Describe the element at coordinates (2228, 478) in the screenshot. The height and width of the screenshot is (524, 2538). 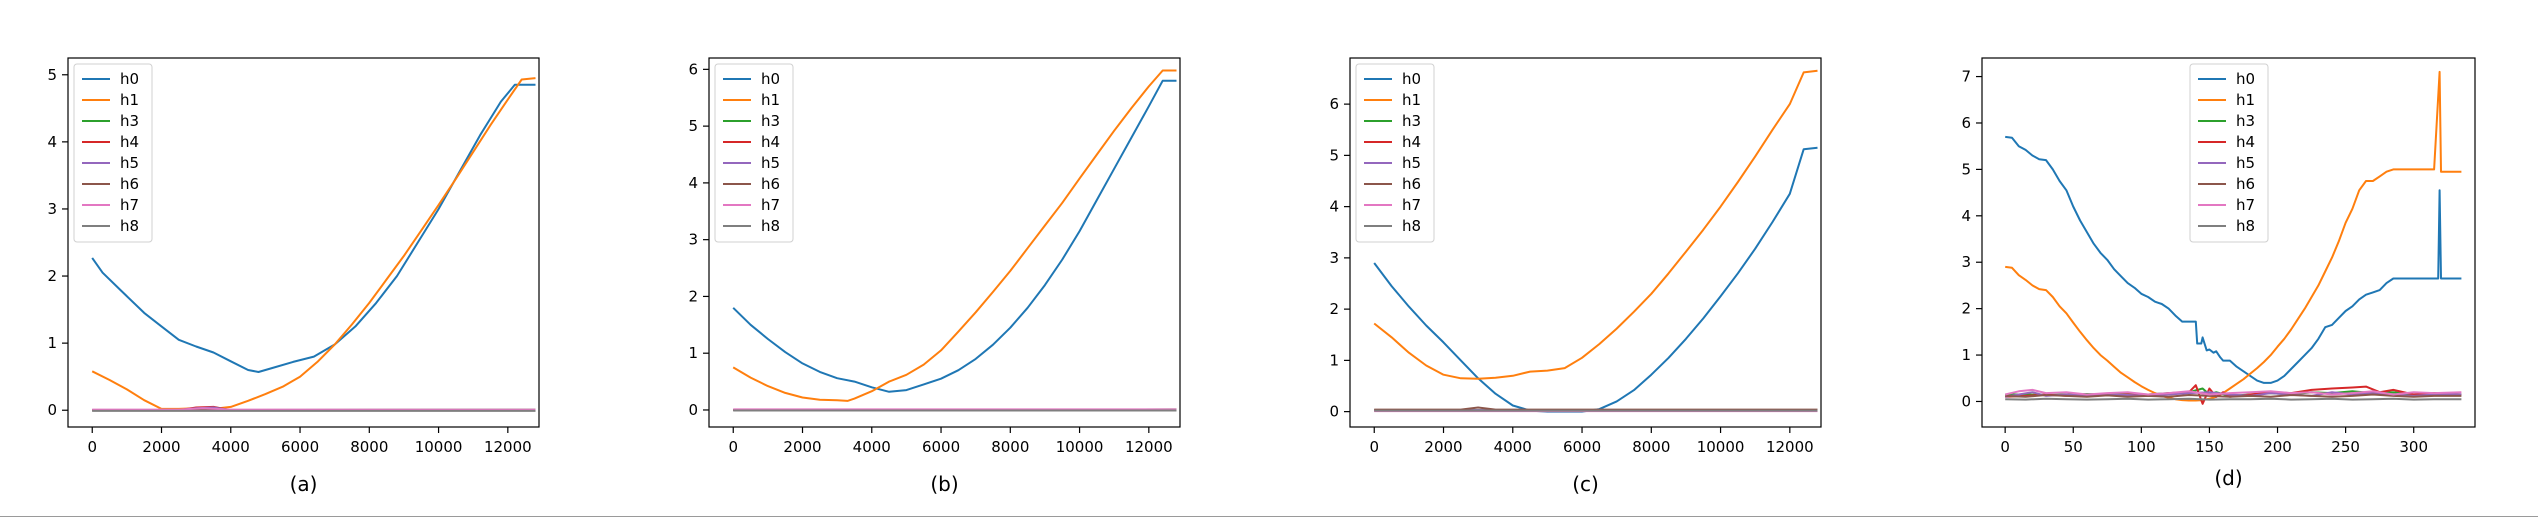
I see `panel-caption: (d)` at that location.